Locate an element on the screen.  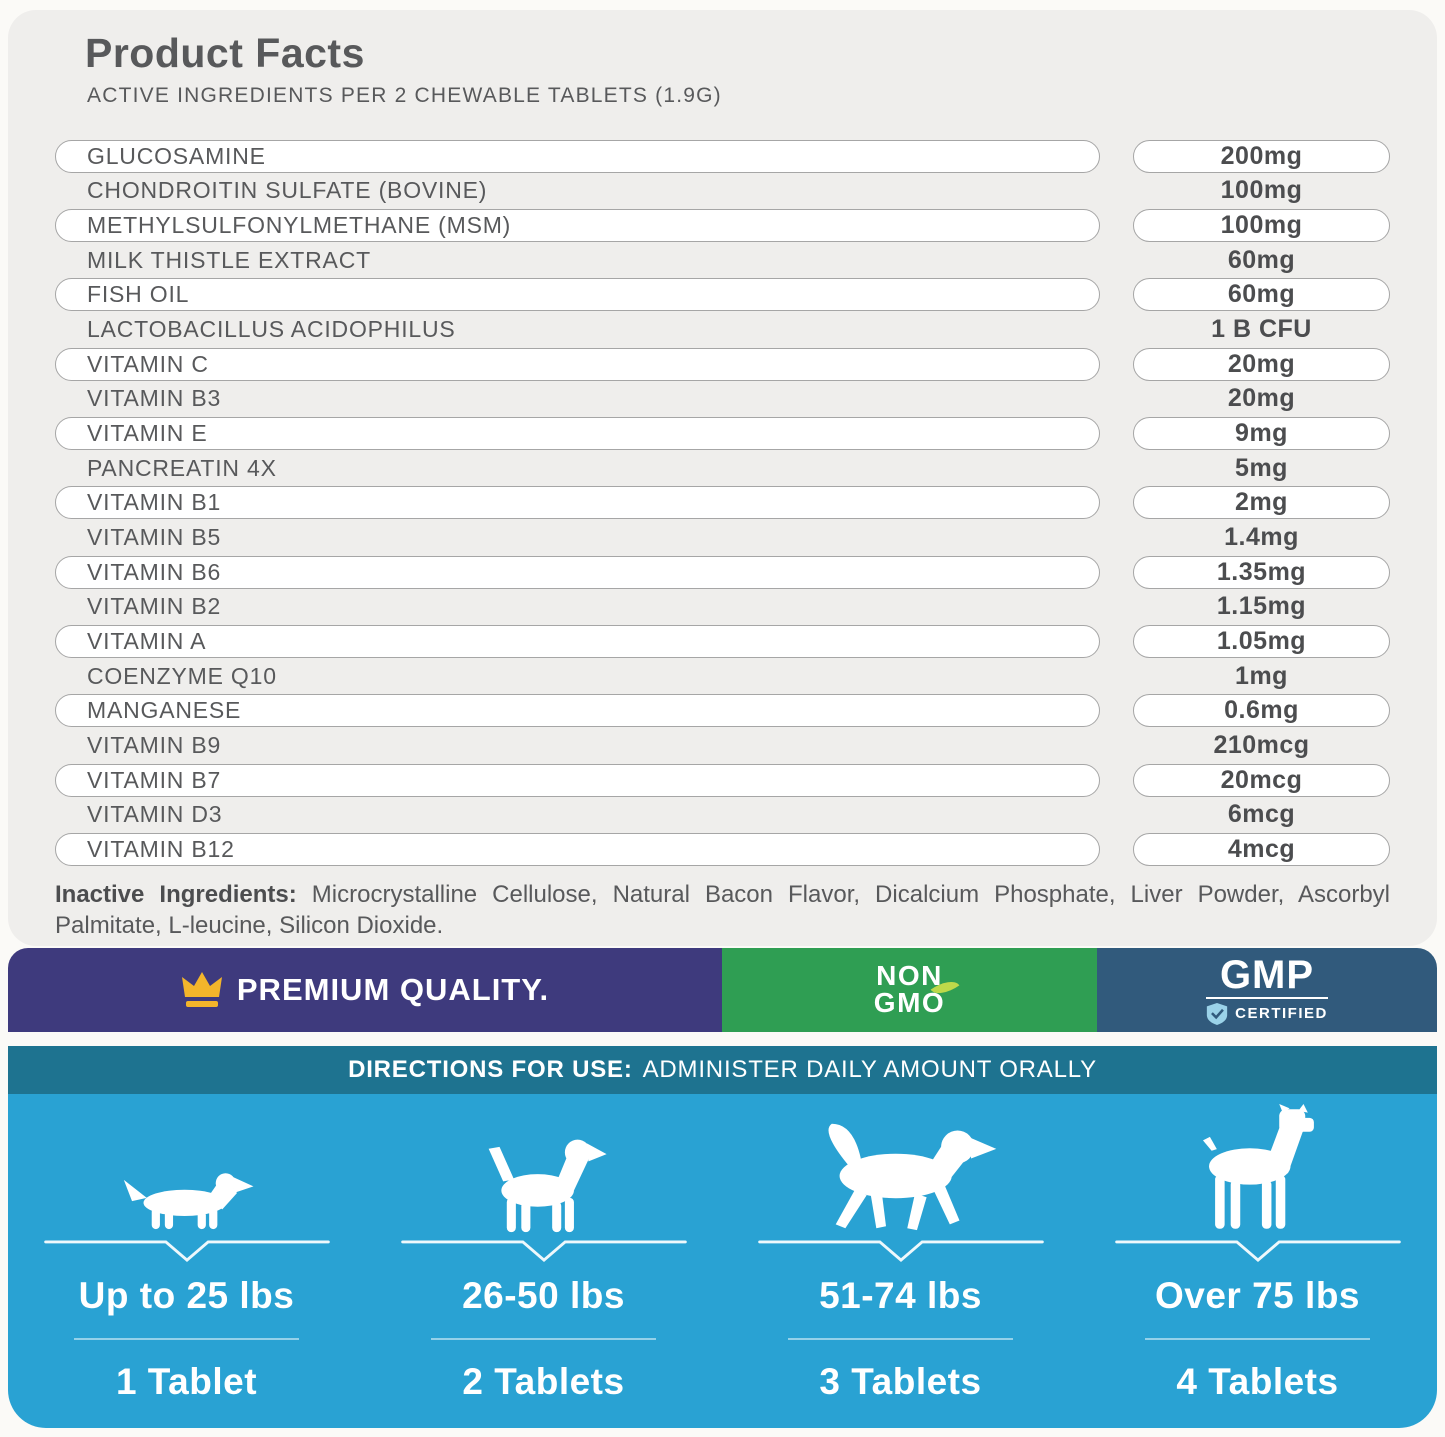
ingredient-value: 2mg is located at coordinates (1261, 503).